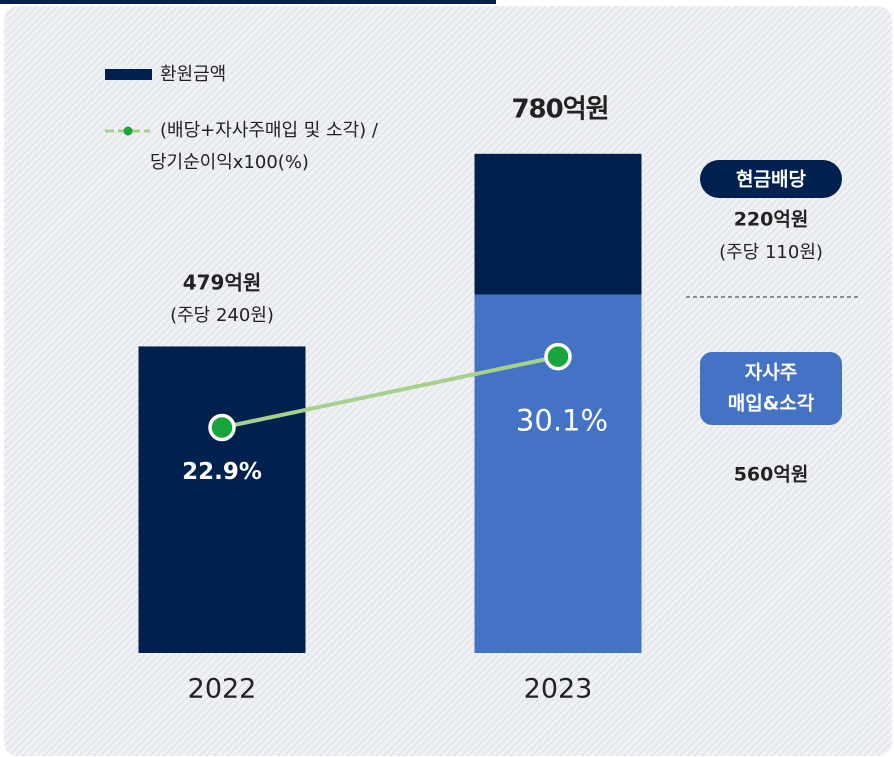 The image size is (894, 757). Describe the element at coordinates (222, 283) in the screenshot. I see `value-label: 479억원` at that location.